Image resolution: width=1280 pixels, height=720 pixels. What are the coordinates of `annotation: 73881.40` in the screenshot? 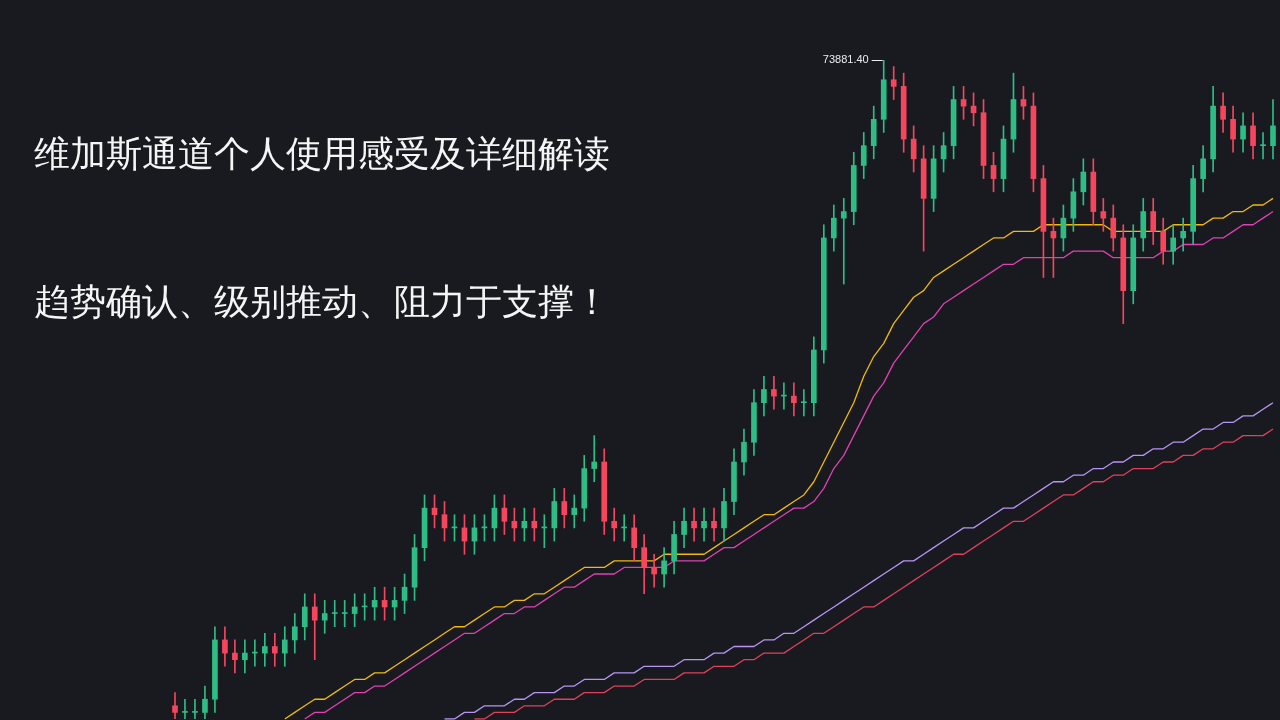 It's located at (845, 59).